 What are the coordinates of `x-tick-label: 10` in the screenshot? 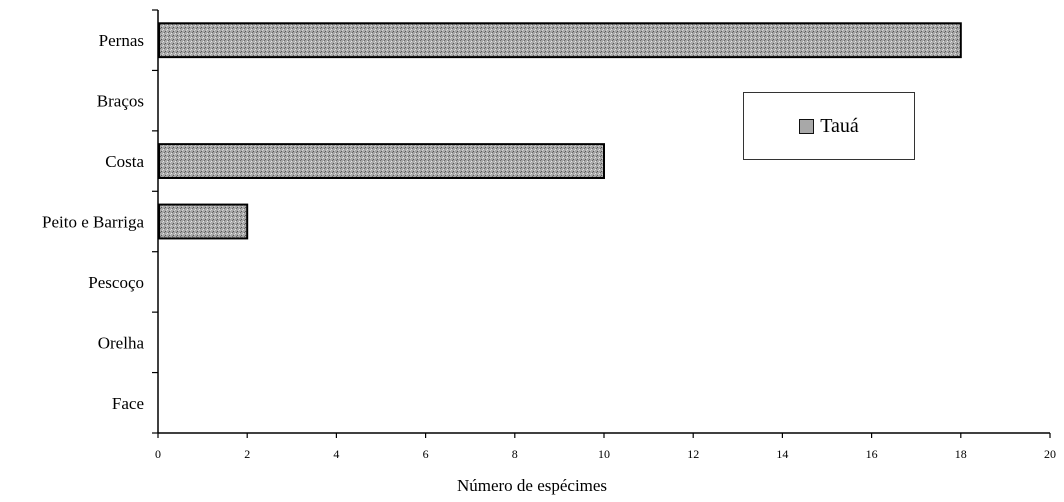 It's located at (604, 454).